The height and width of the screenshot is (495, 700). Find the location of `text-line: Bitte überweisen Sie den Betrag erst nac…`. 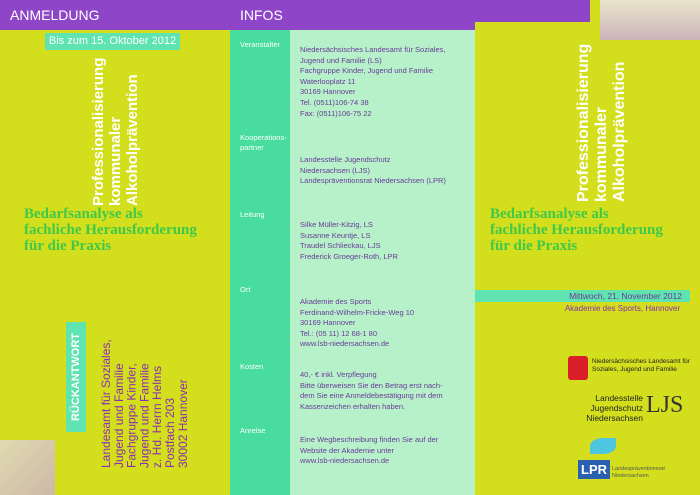

text-line: Bitte überweisen Sie den Betrag erst nac… is located at coordinates (371, 385).